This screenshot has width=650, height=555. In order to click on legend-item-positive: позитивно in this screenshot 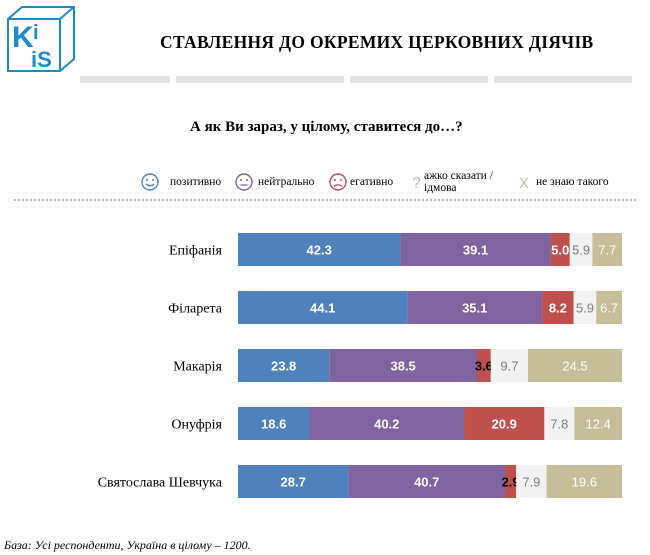, I will do `click(180, 182)`.